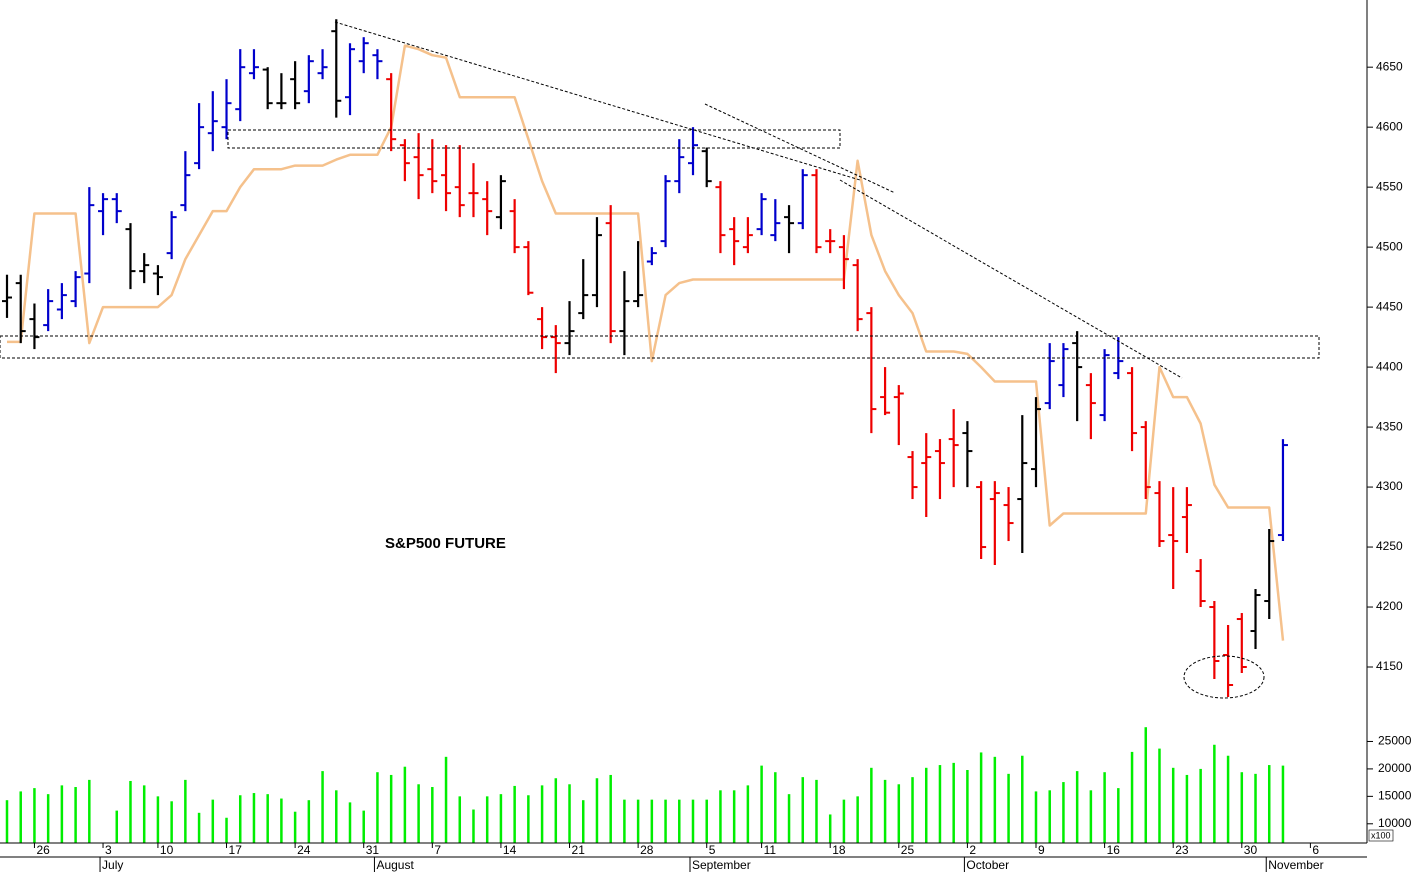  What do you see at coordinates (1395, 823) in the screenshot?
I see `y-tick-label: 10000` at bounding box center [1395, 823].